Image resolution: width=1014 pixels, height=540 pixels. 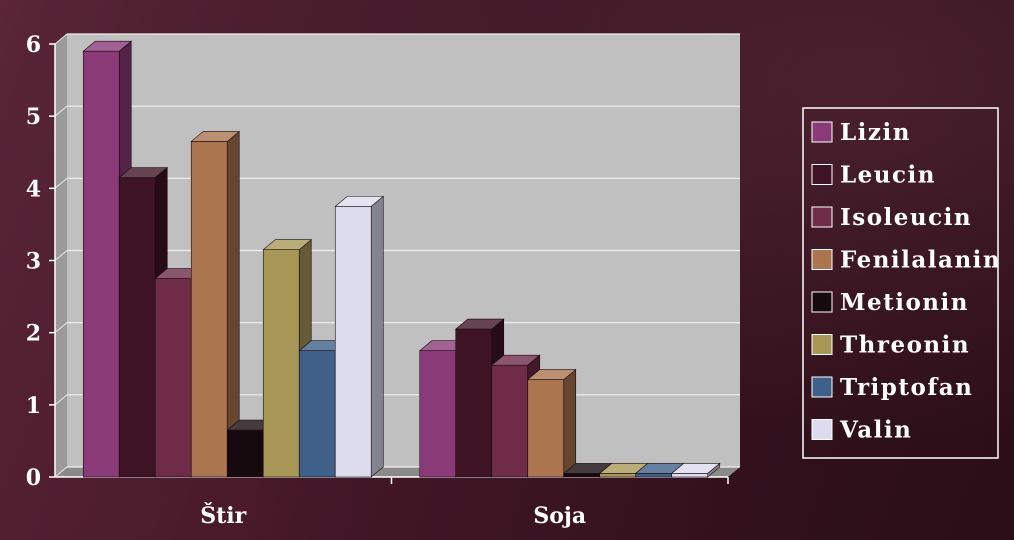 I want to click on x-category-label: Soja, so click(x=559, y=516).